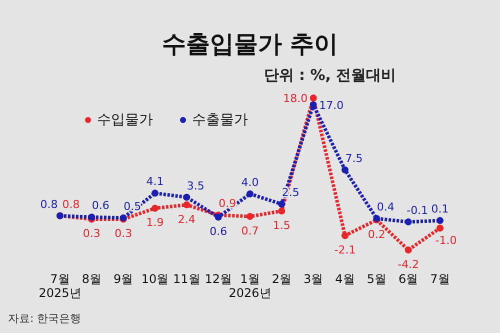 The image size is (500, 333). Describe the element at coordinates (440, 279) in the screenshot. I see `x-tick-label: 7월` at that location.